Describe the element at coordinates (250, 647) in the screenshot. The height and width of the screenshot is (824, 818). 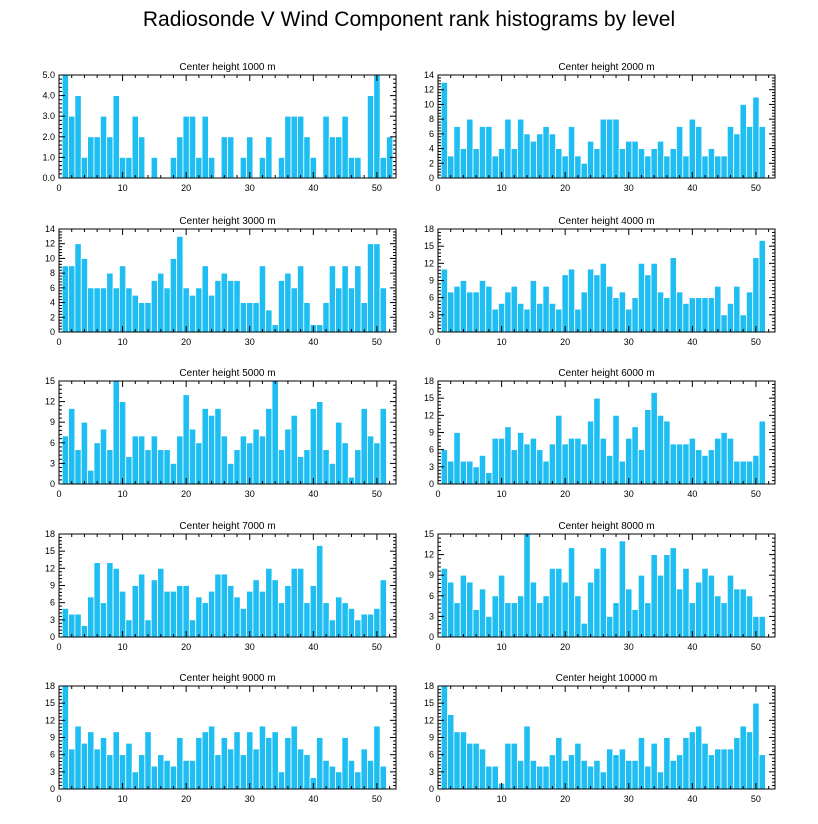
I see `x-tick-label: 30` at that location.